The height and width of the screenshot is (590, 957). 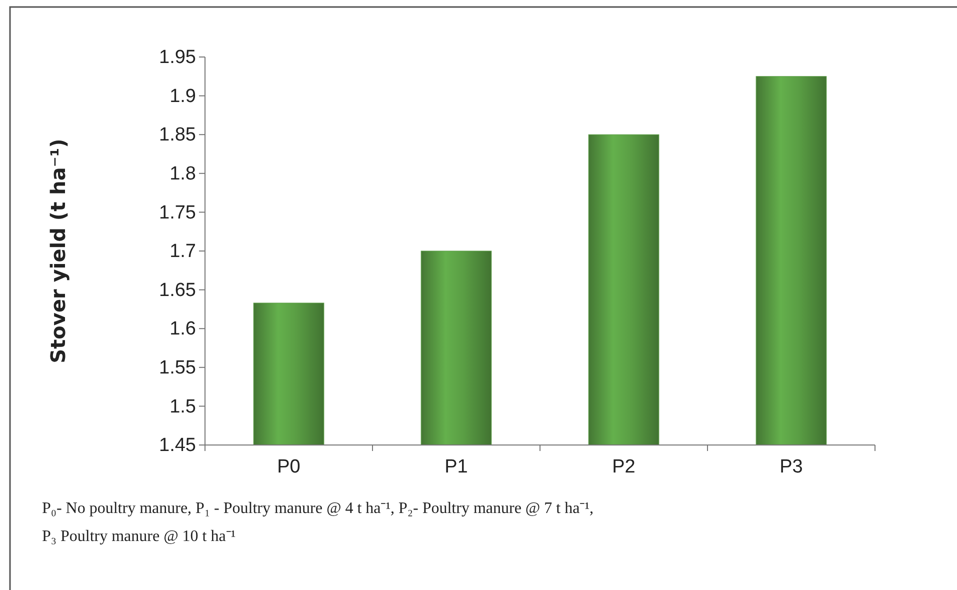 I want to click on y-tick-label: 1.9, so click(x=183, y=96).